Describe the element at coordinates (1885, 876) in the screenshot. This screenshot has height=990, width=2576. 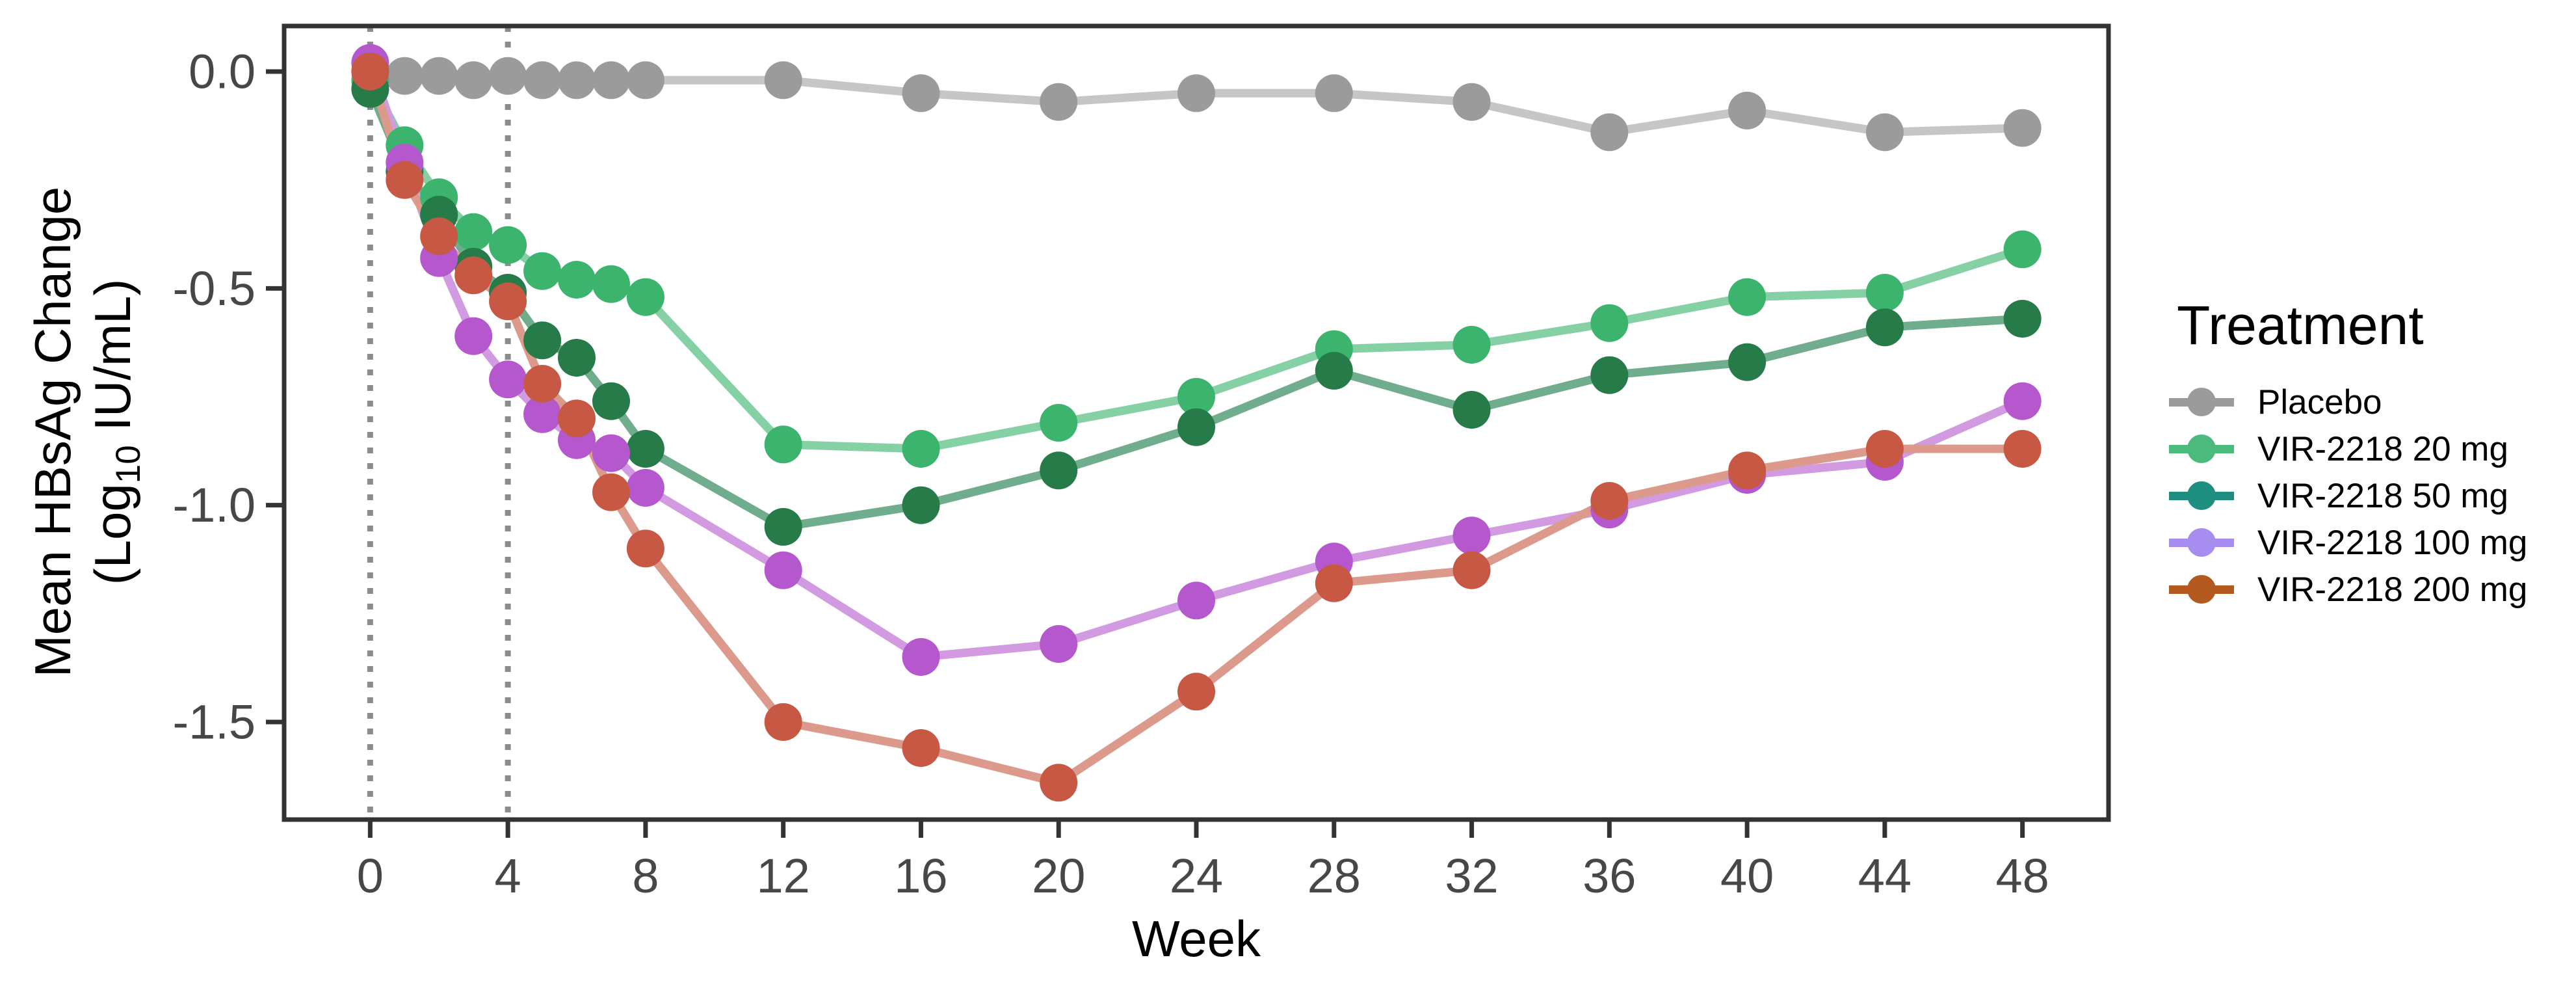
I see `x-tick-label-44: 44` at that location.